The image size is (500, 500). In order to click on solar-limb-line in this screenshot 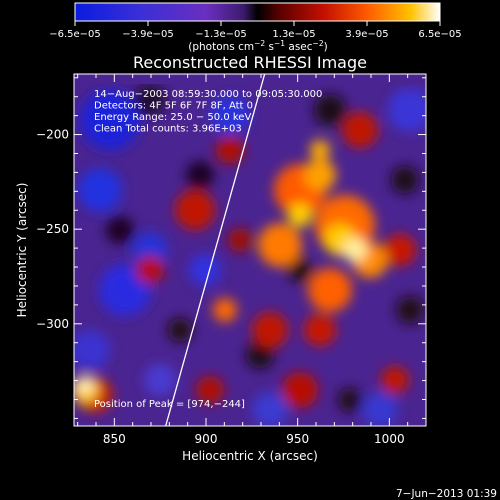, I will do `click(215, 250)`.